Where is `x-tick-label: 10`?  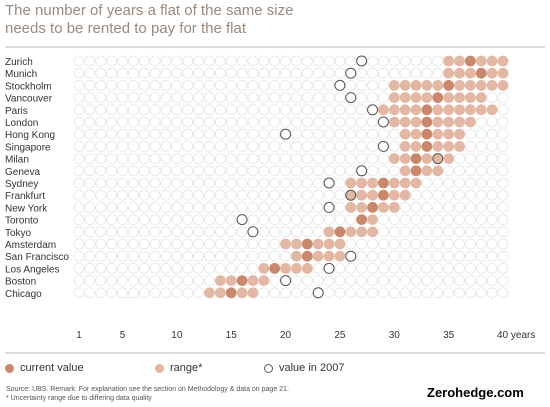
x-tick-label: 10 is located at coordinates (177, 335).